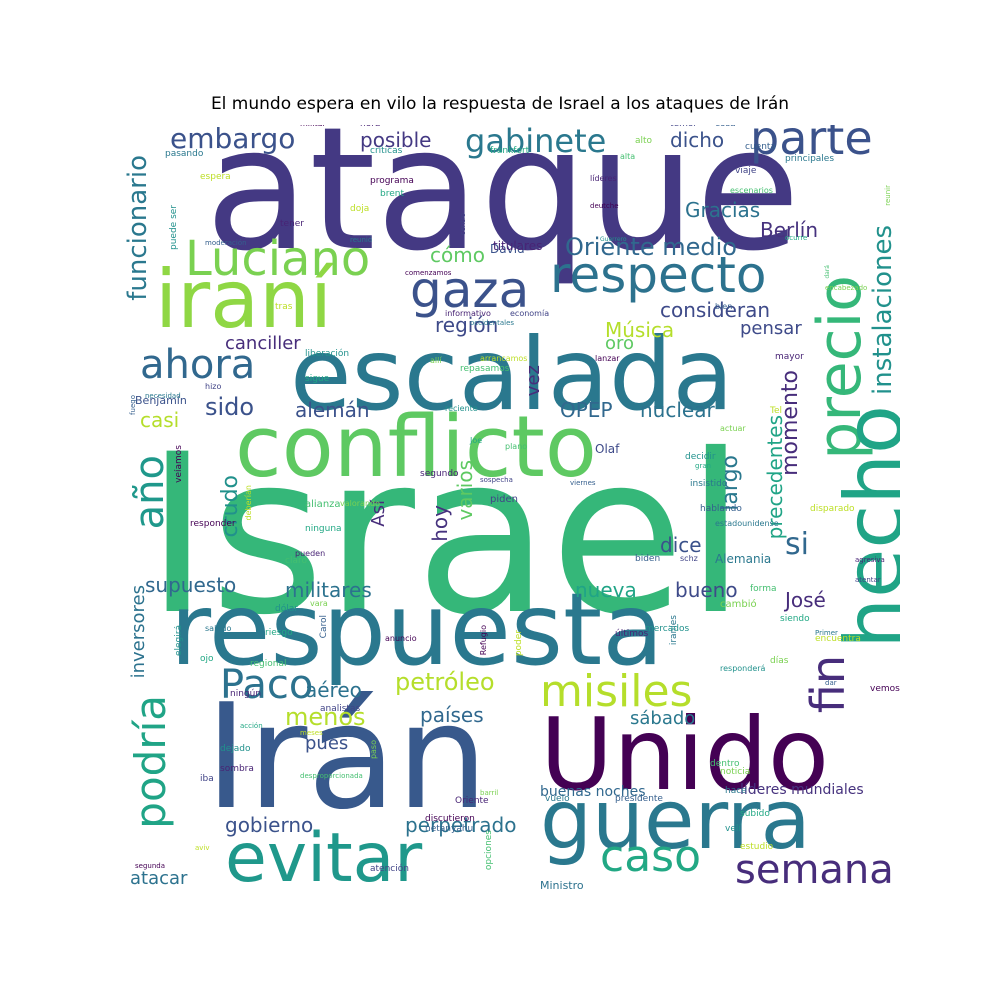 The width and height of the screenshot is (1000, 1000). Describe the element at coordinates (267, 685) in the screenshot. I see `cloud-word: Paco` at that location.